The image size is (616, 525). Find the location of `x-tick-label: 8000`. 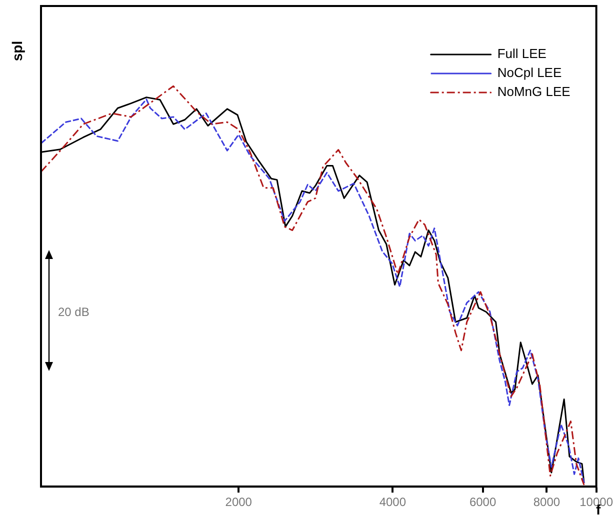

x-tick-label: 8000 is located at coordinates (546, 502).